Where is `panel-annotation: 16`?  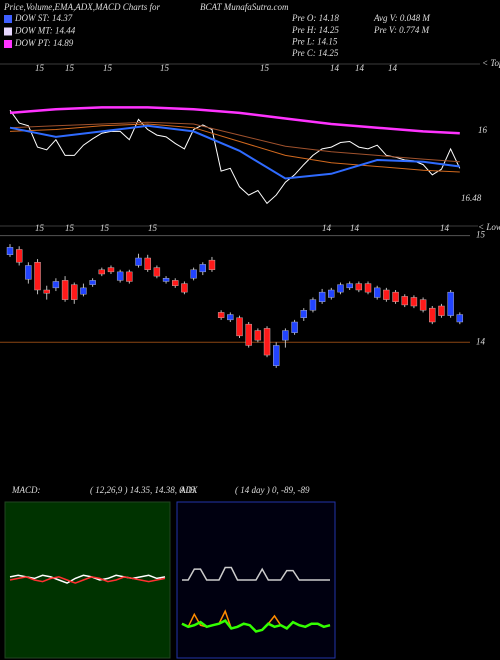 panel-annotation: 16 is located at coordinates (483, 130).